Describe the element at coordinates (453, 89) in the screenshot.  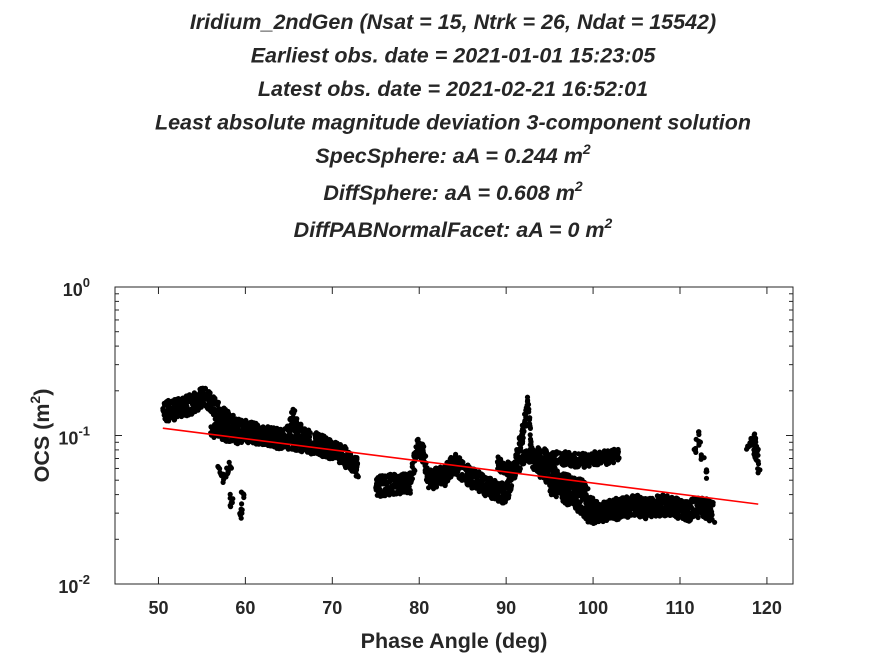
I see `title-line: Latest obs. date = 2021-02-21 16:52:01` at that location.